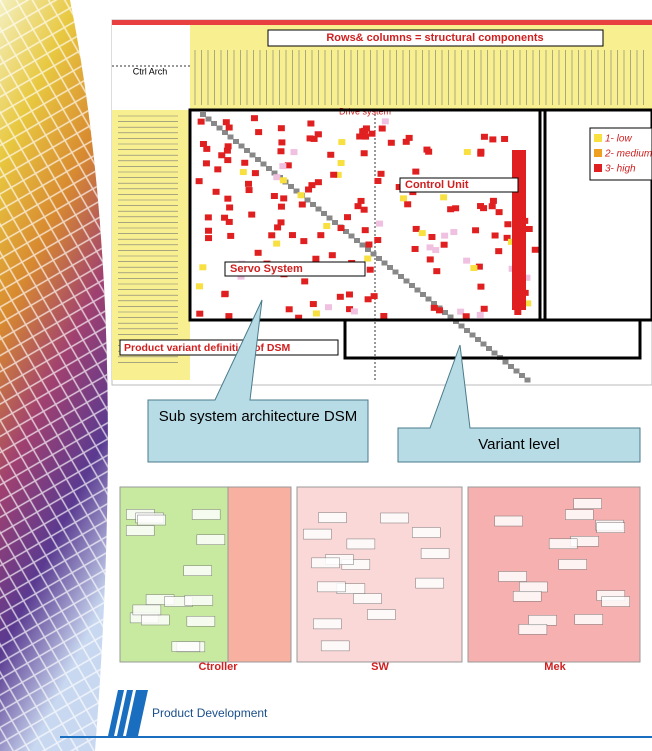  I want to click on diagram-panel, so click(554, 574).